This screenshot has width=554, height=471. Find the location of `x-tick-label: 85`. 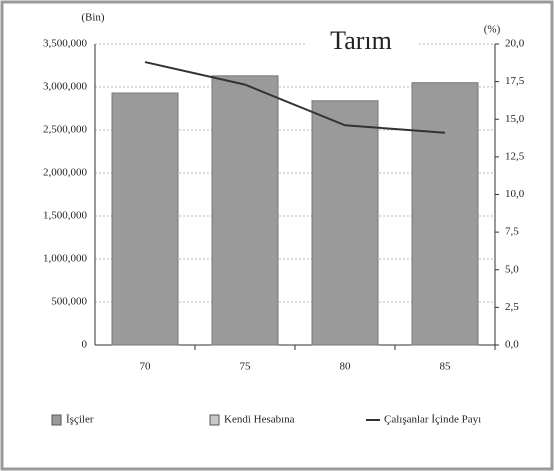

x-tick-label: 85 is located at coordinates (446, 367).